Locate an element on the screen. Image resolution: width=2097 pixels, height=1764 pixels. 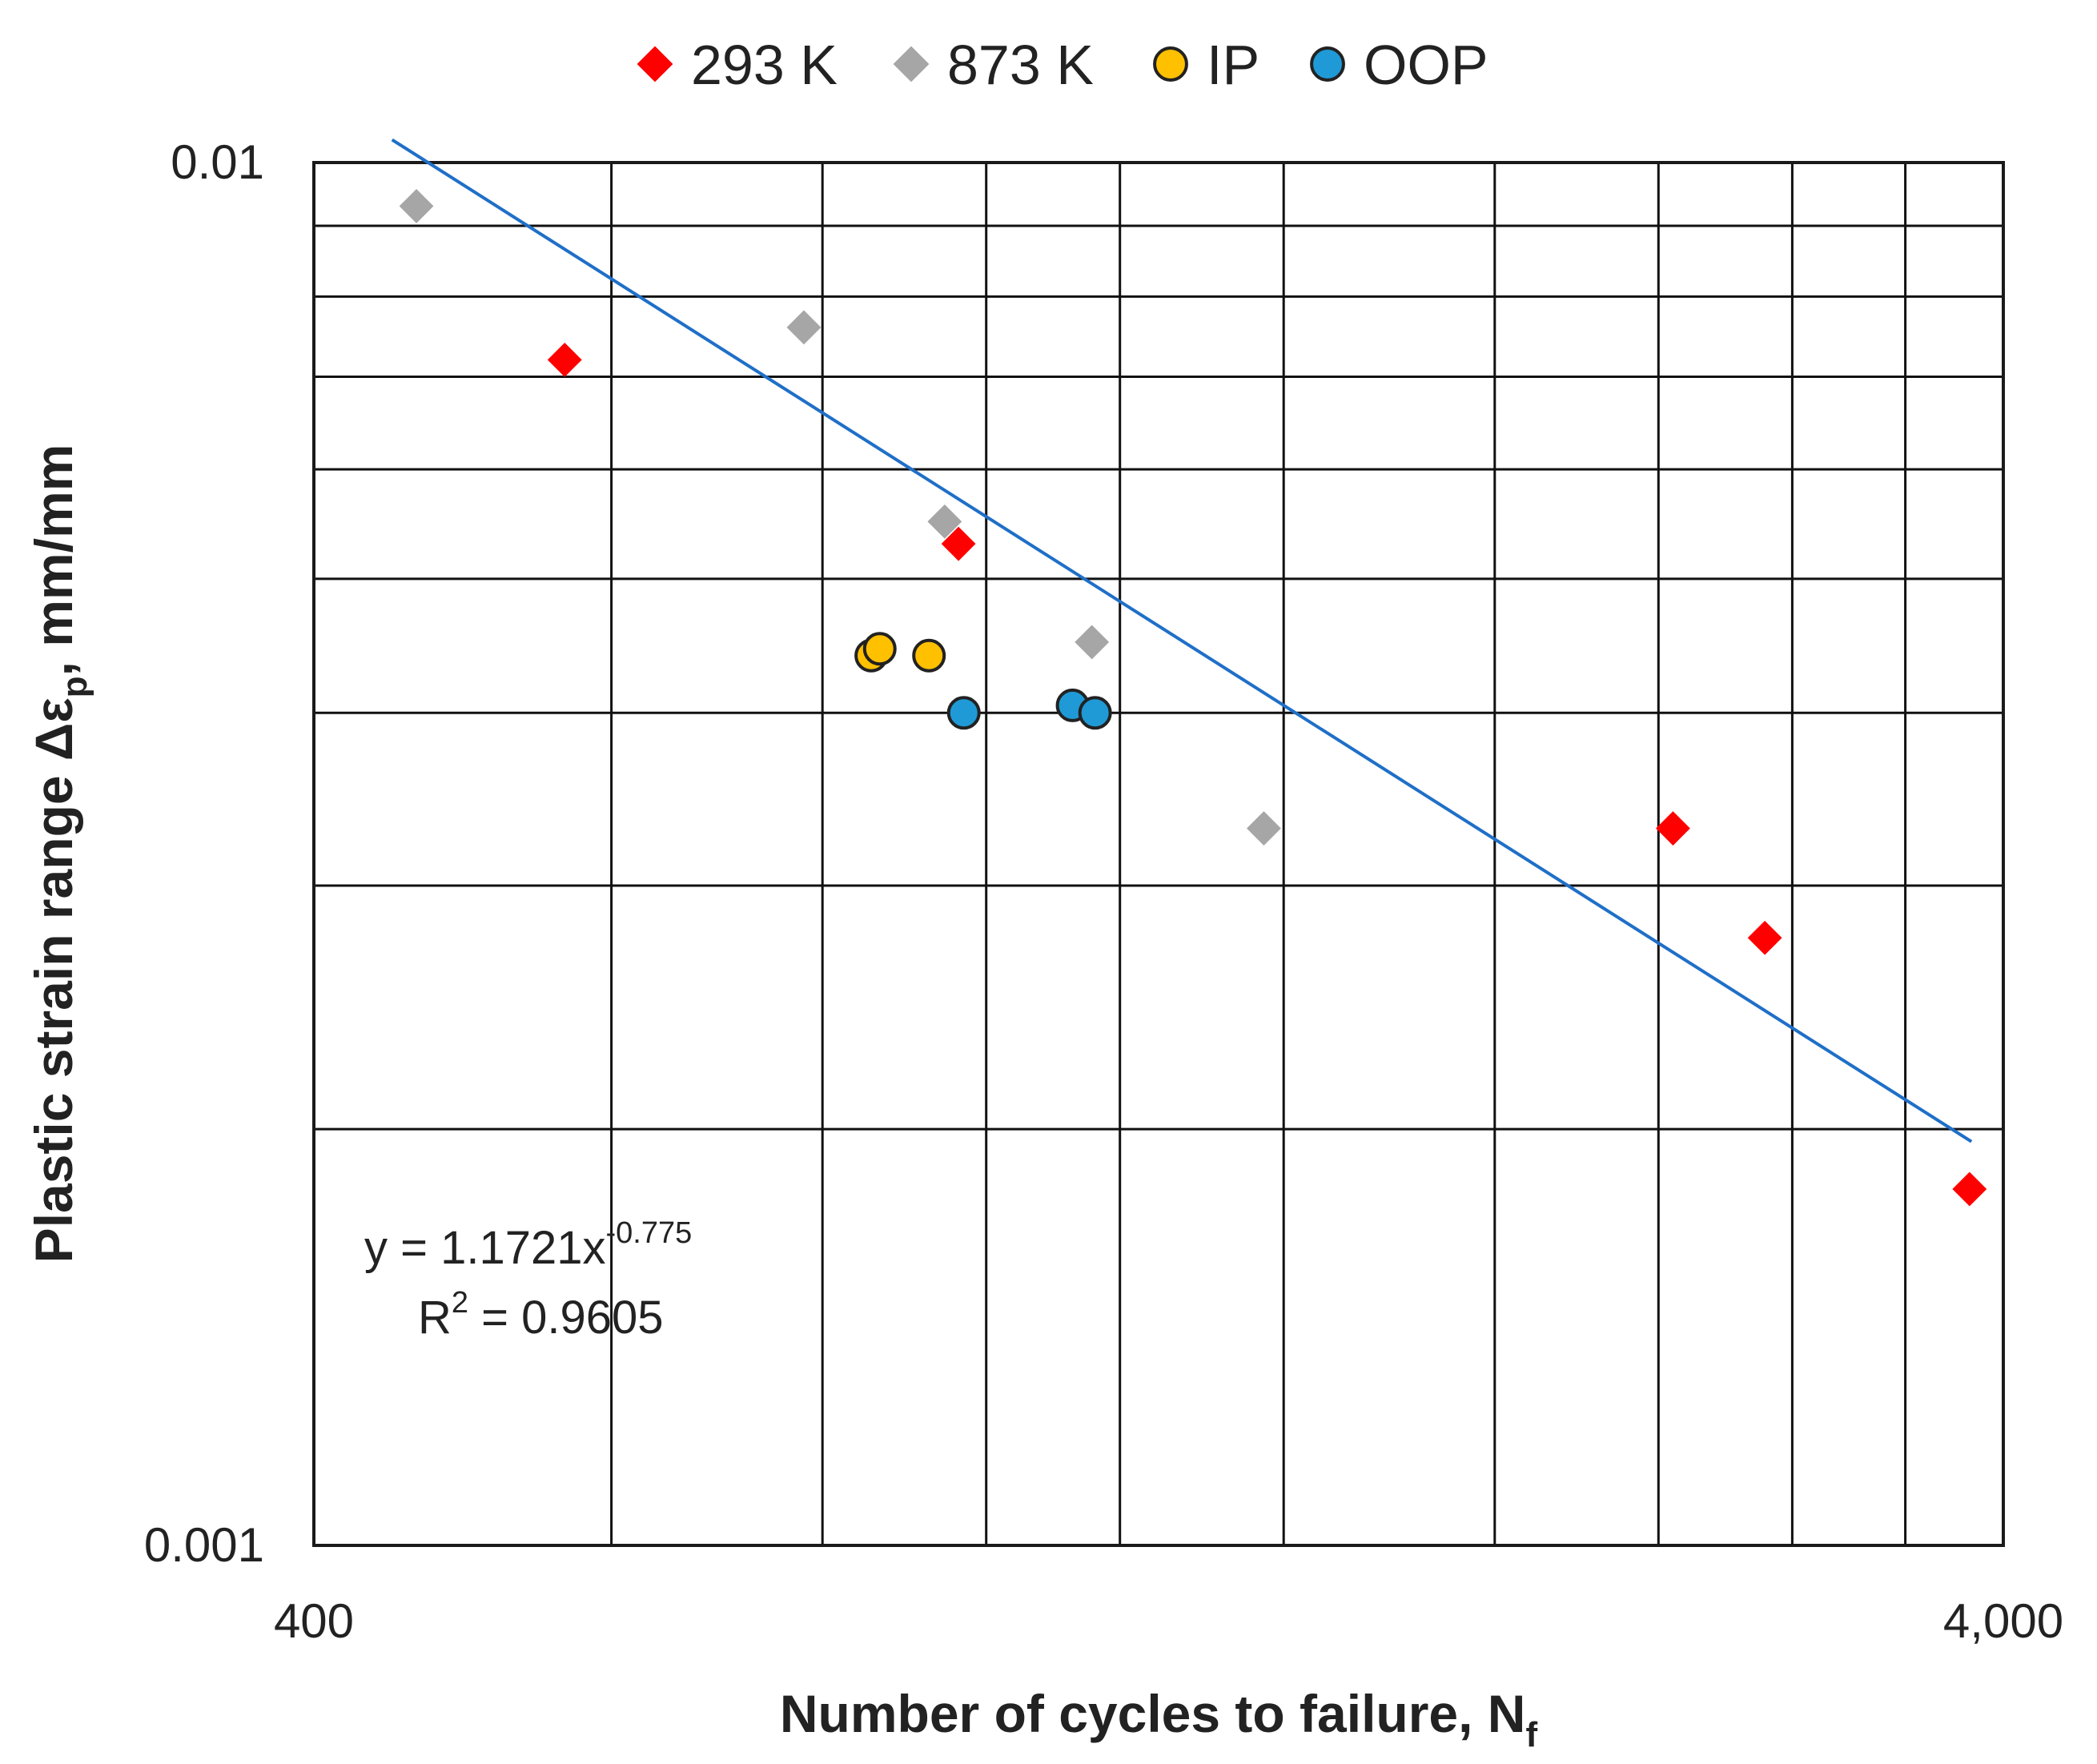
y-tick-label: 0.01 is located at coordinates (217, 162).